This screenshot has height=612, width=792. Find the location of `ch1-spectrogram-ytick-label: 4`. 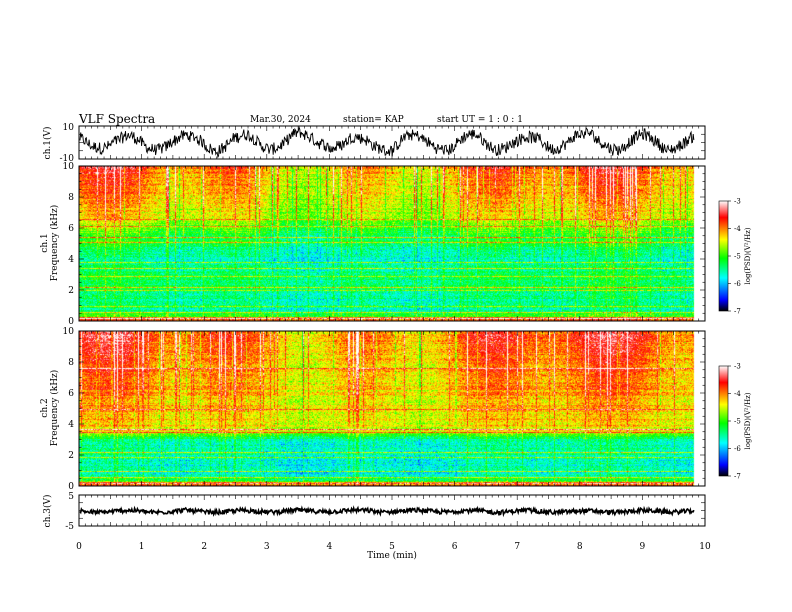

ch1-spectrogram-ytick-label: 4 is located at coordinates (71, 260).